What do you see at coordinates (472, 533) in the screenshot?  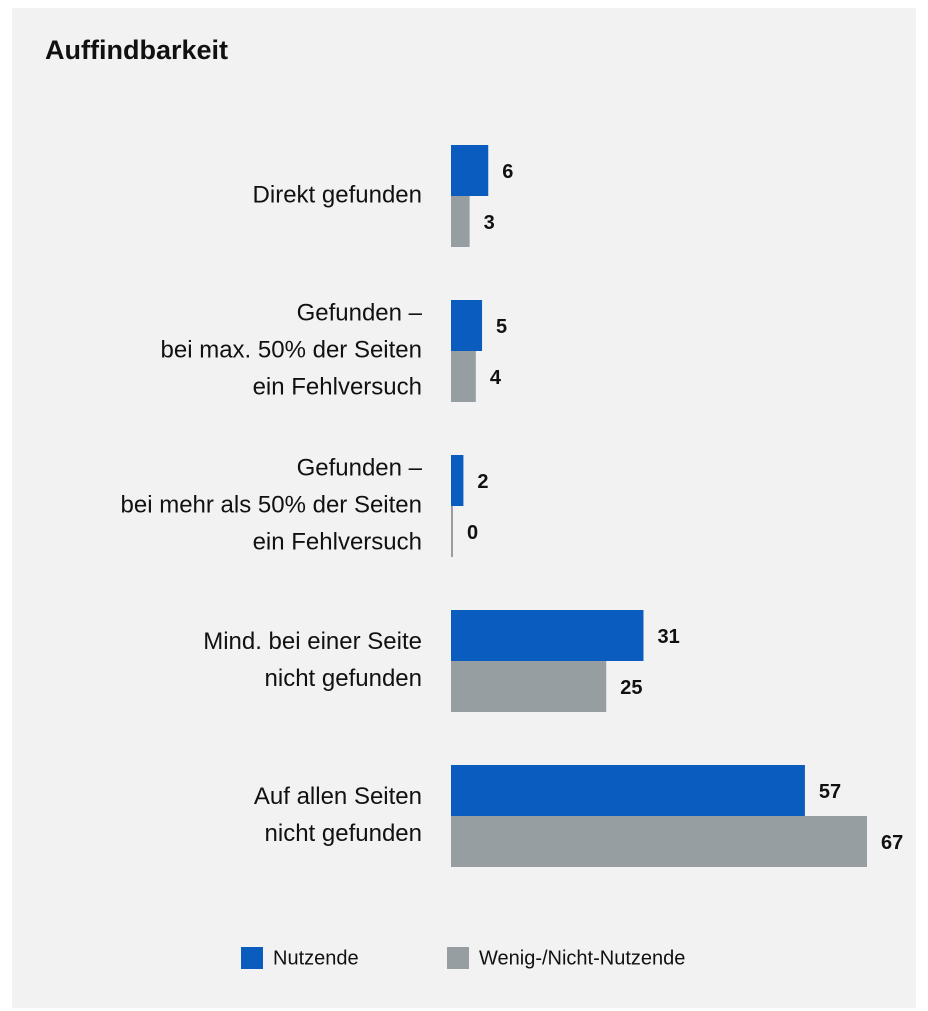 I see `value-label: 0` at bounding box center [472, 533].